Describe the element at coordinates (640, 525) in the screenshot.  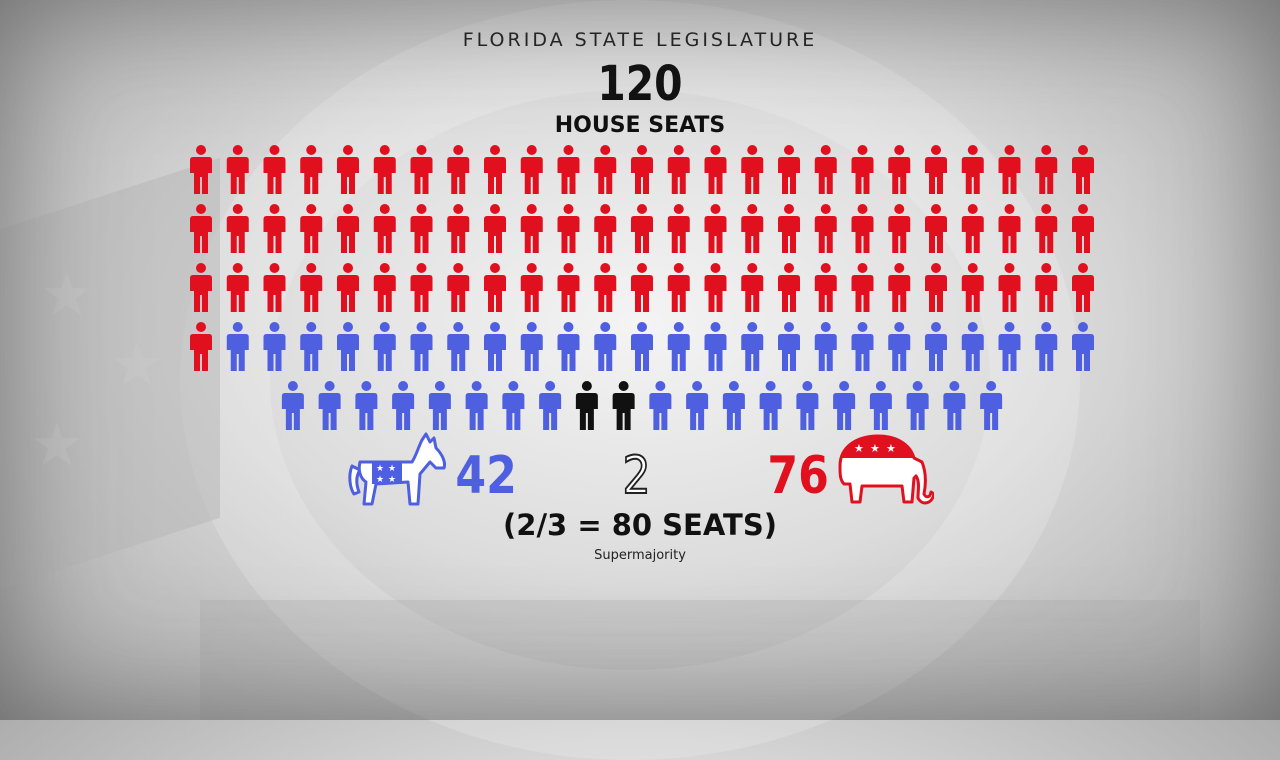
I see `supermajority-threshold: (2/3 = 80 SEATS)` at that location.